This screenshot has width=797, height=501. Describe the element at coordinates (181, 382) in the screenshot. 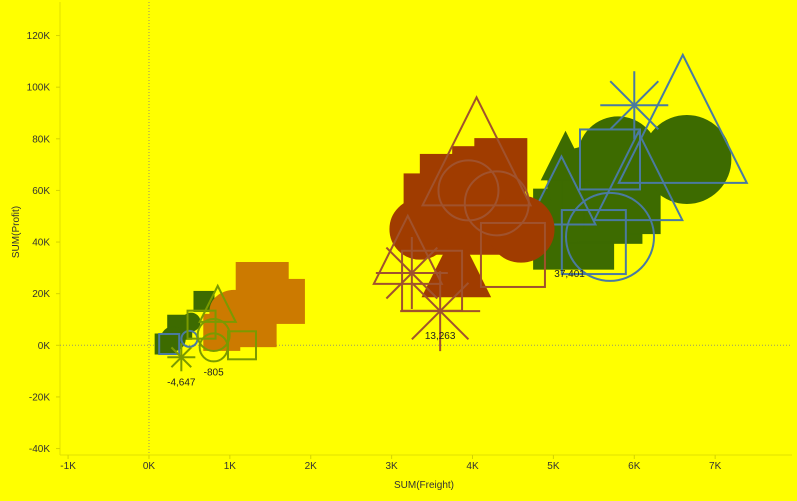

I see `data-label: -4,647` at that location.